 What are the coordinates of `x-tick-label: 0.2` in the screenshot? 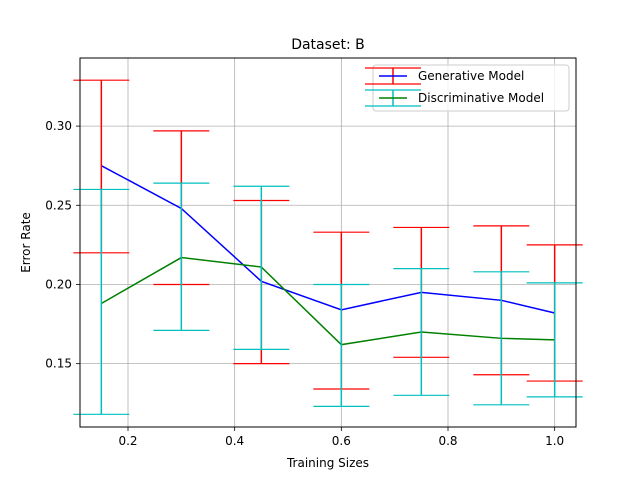 It's located at (127, 441).